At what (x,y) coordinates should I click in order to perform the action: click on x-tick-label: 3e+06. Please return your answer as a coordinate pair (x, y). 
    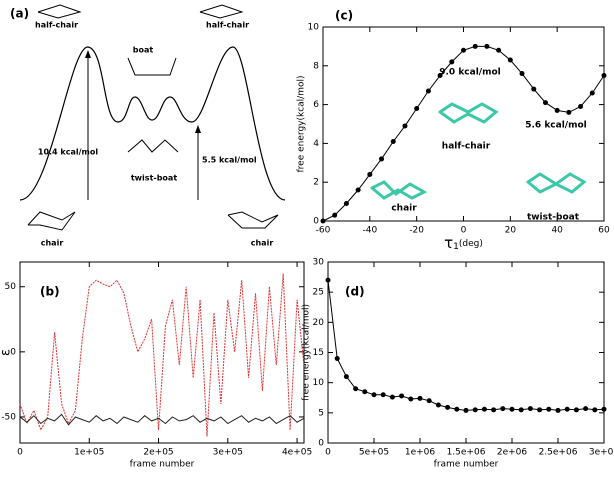
    Looking at the image, I should click on (601, 453).